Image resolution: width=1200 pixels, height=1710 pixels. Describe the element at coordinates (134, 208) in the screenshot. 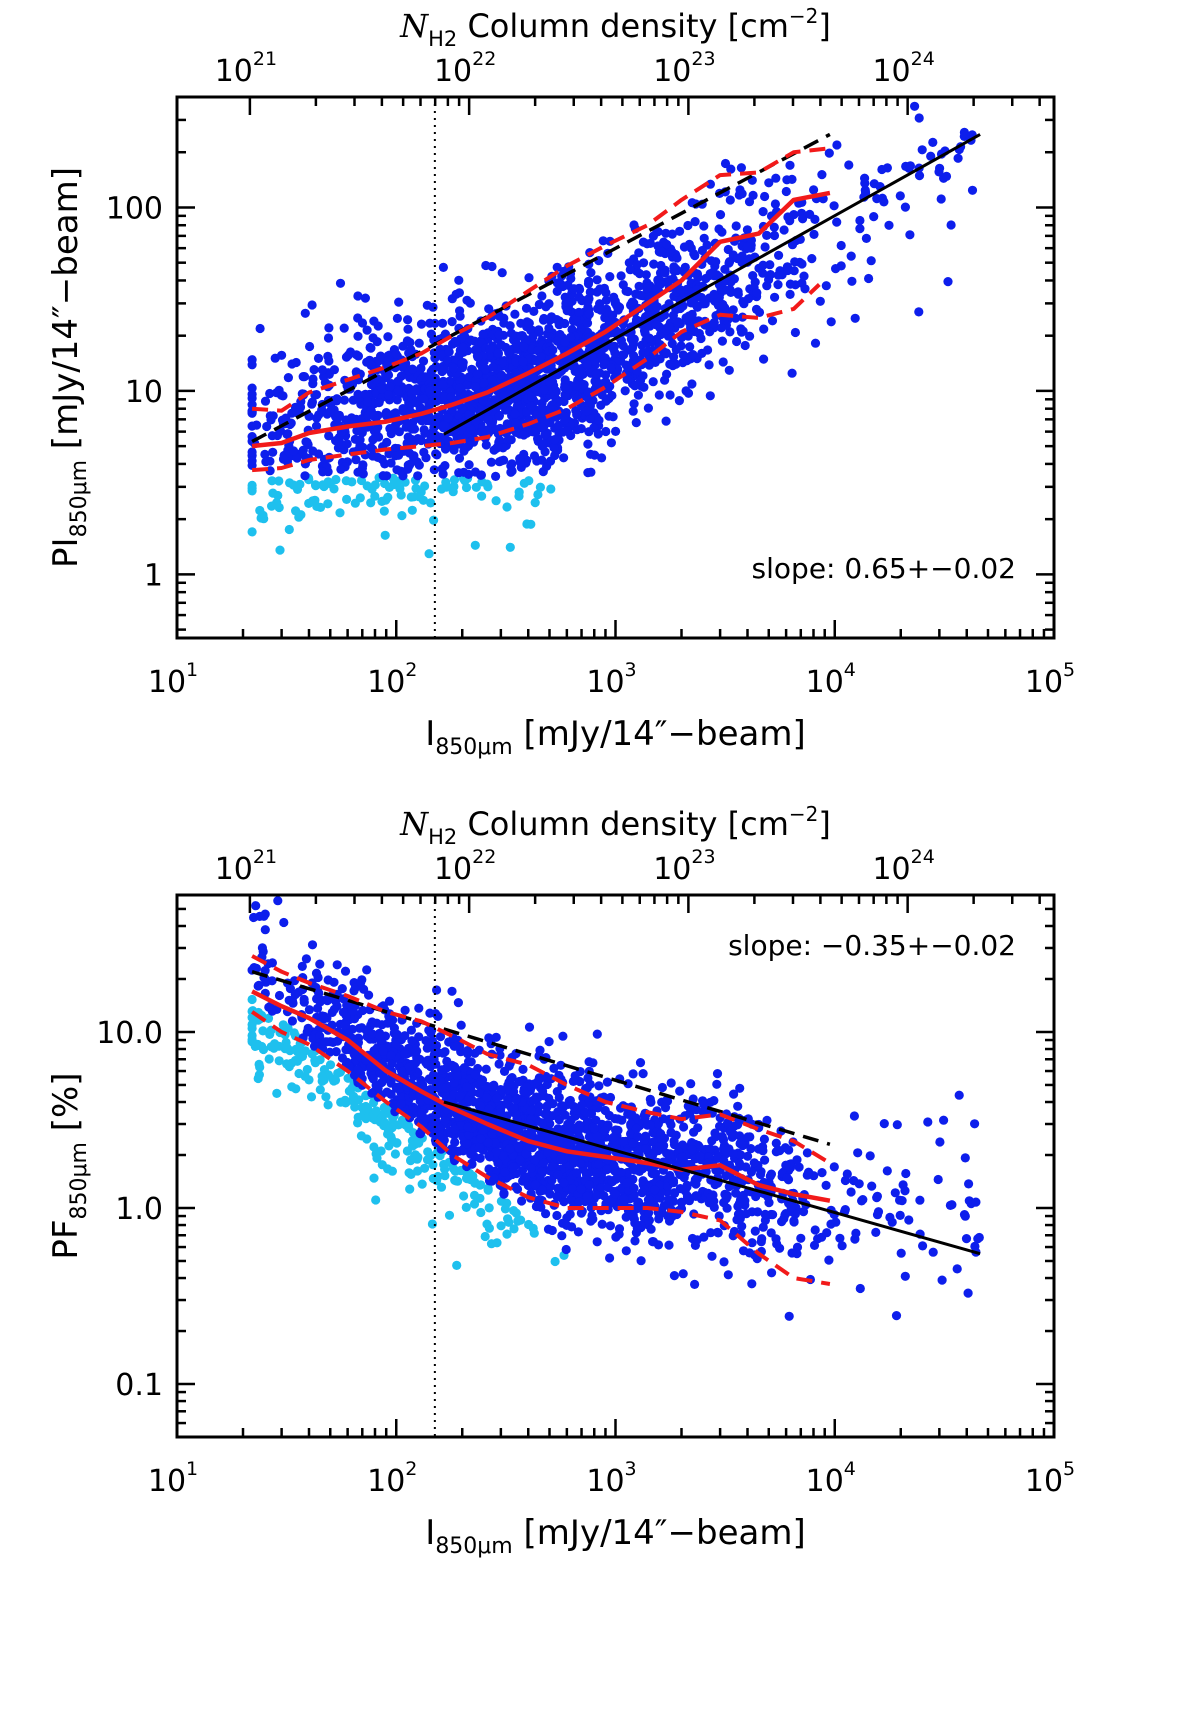

I see `y-tick-label: 100` at that location.